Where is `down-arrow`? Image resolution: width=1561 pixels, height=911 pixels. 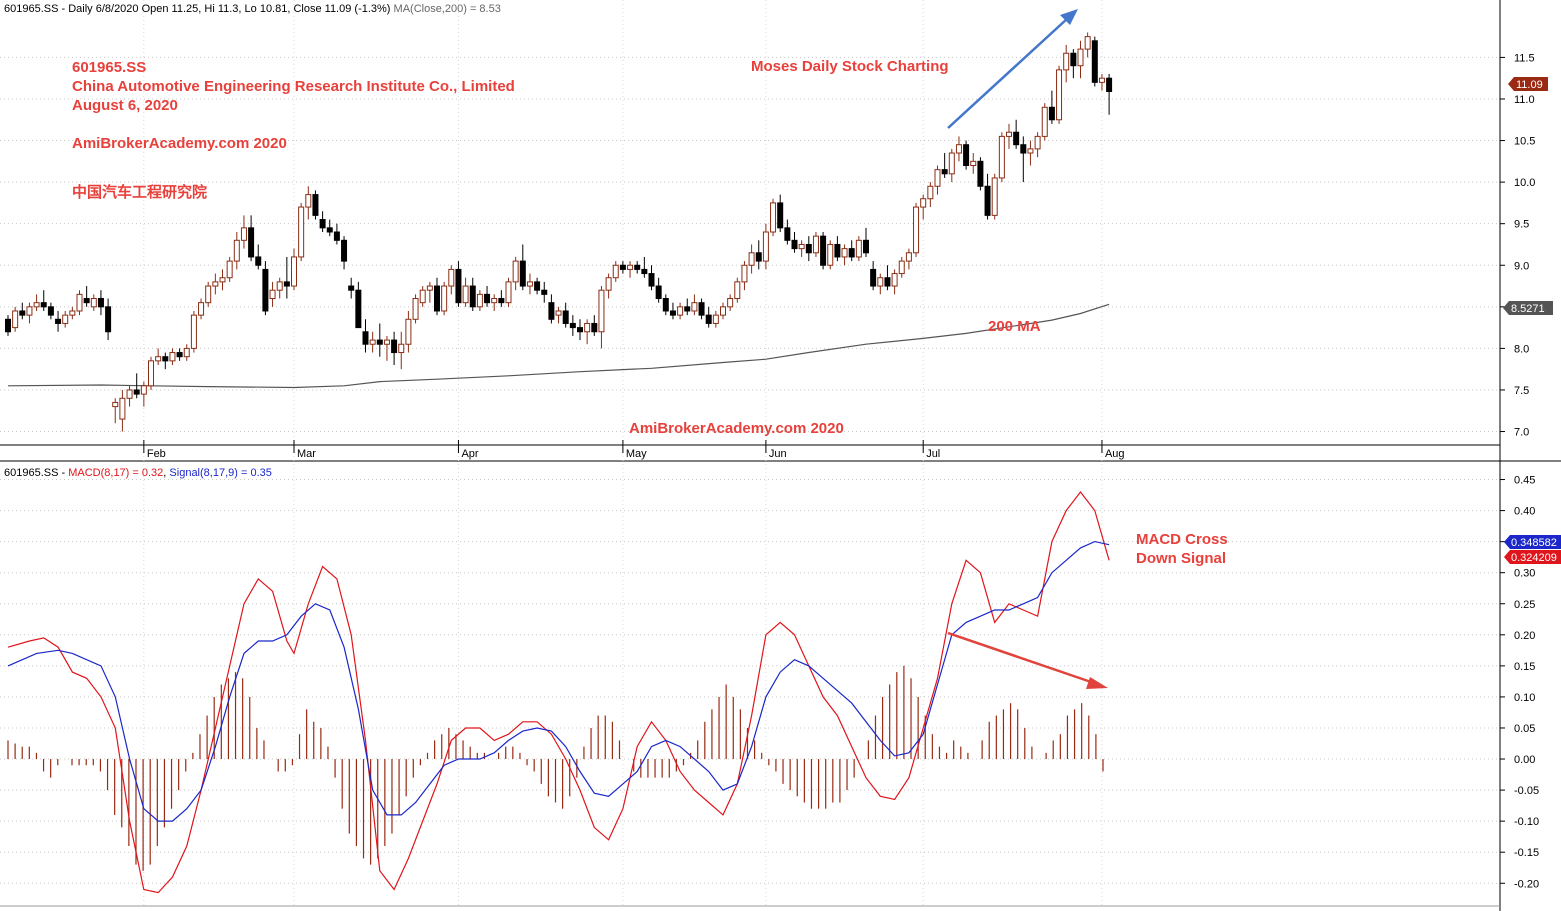
down-arrow is located at coordinates (1027, 660).